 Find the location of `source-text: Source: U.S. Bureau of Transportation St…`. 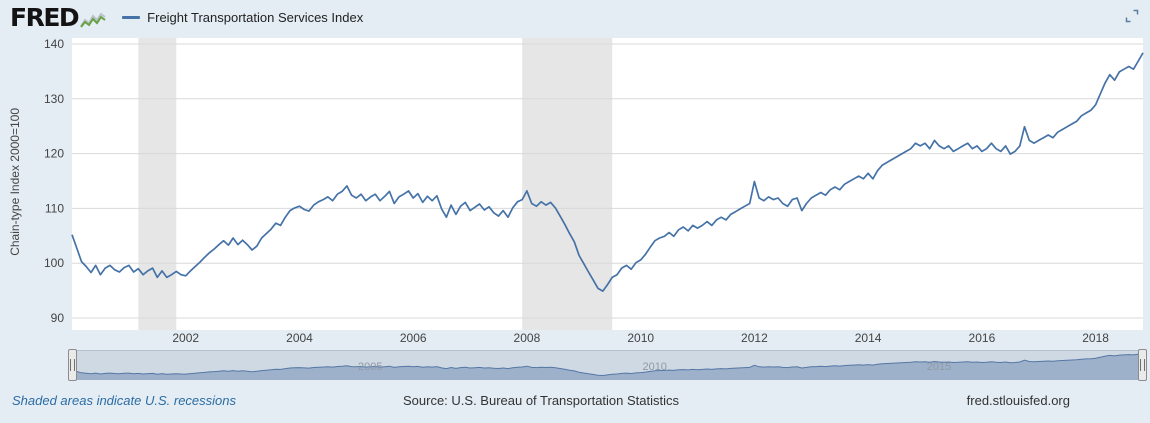

source-text: Source: U.S. Bureau of Transportation St… is located at coordinates (541, 400).